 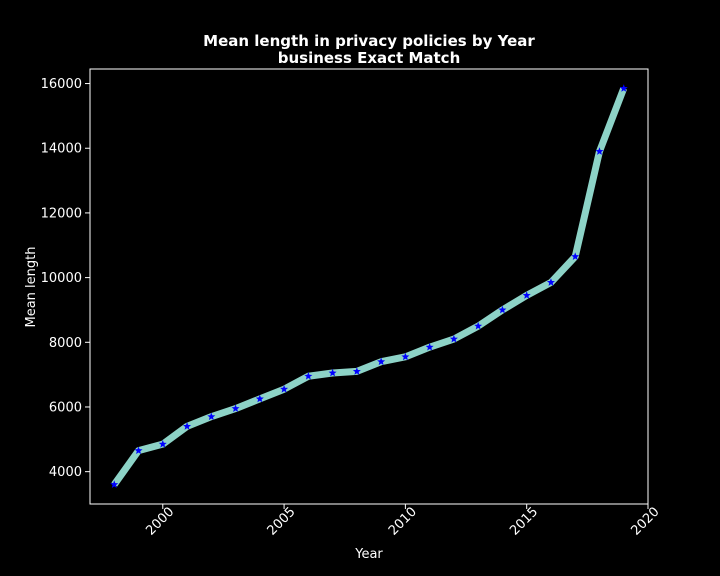 I want to click on y-tick-label: 14000, so click(x=61, y=149).